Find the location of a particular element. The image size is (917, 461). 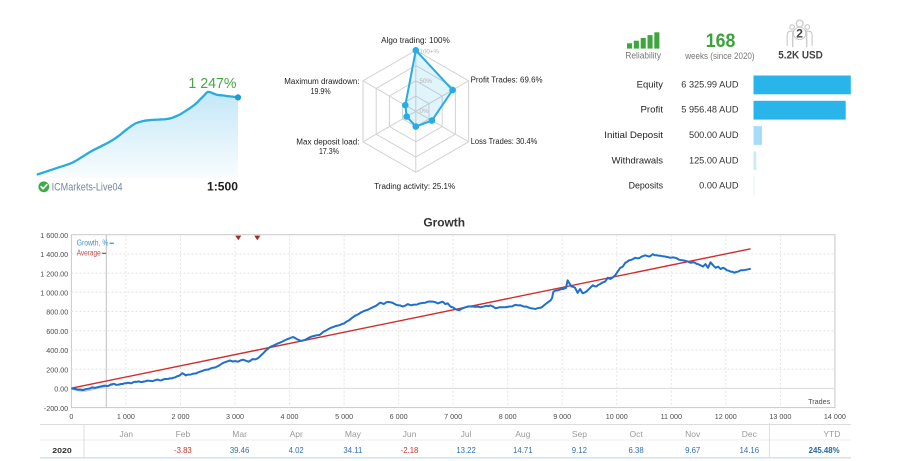

svg-text: Jun is located at coordinates (410, 434).